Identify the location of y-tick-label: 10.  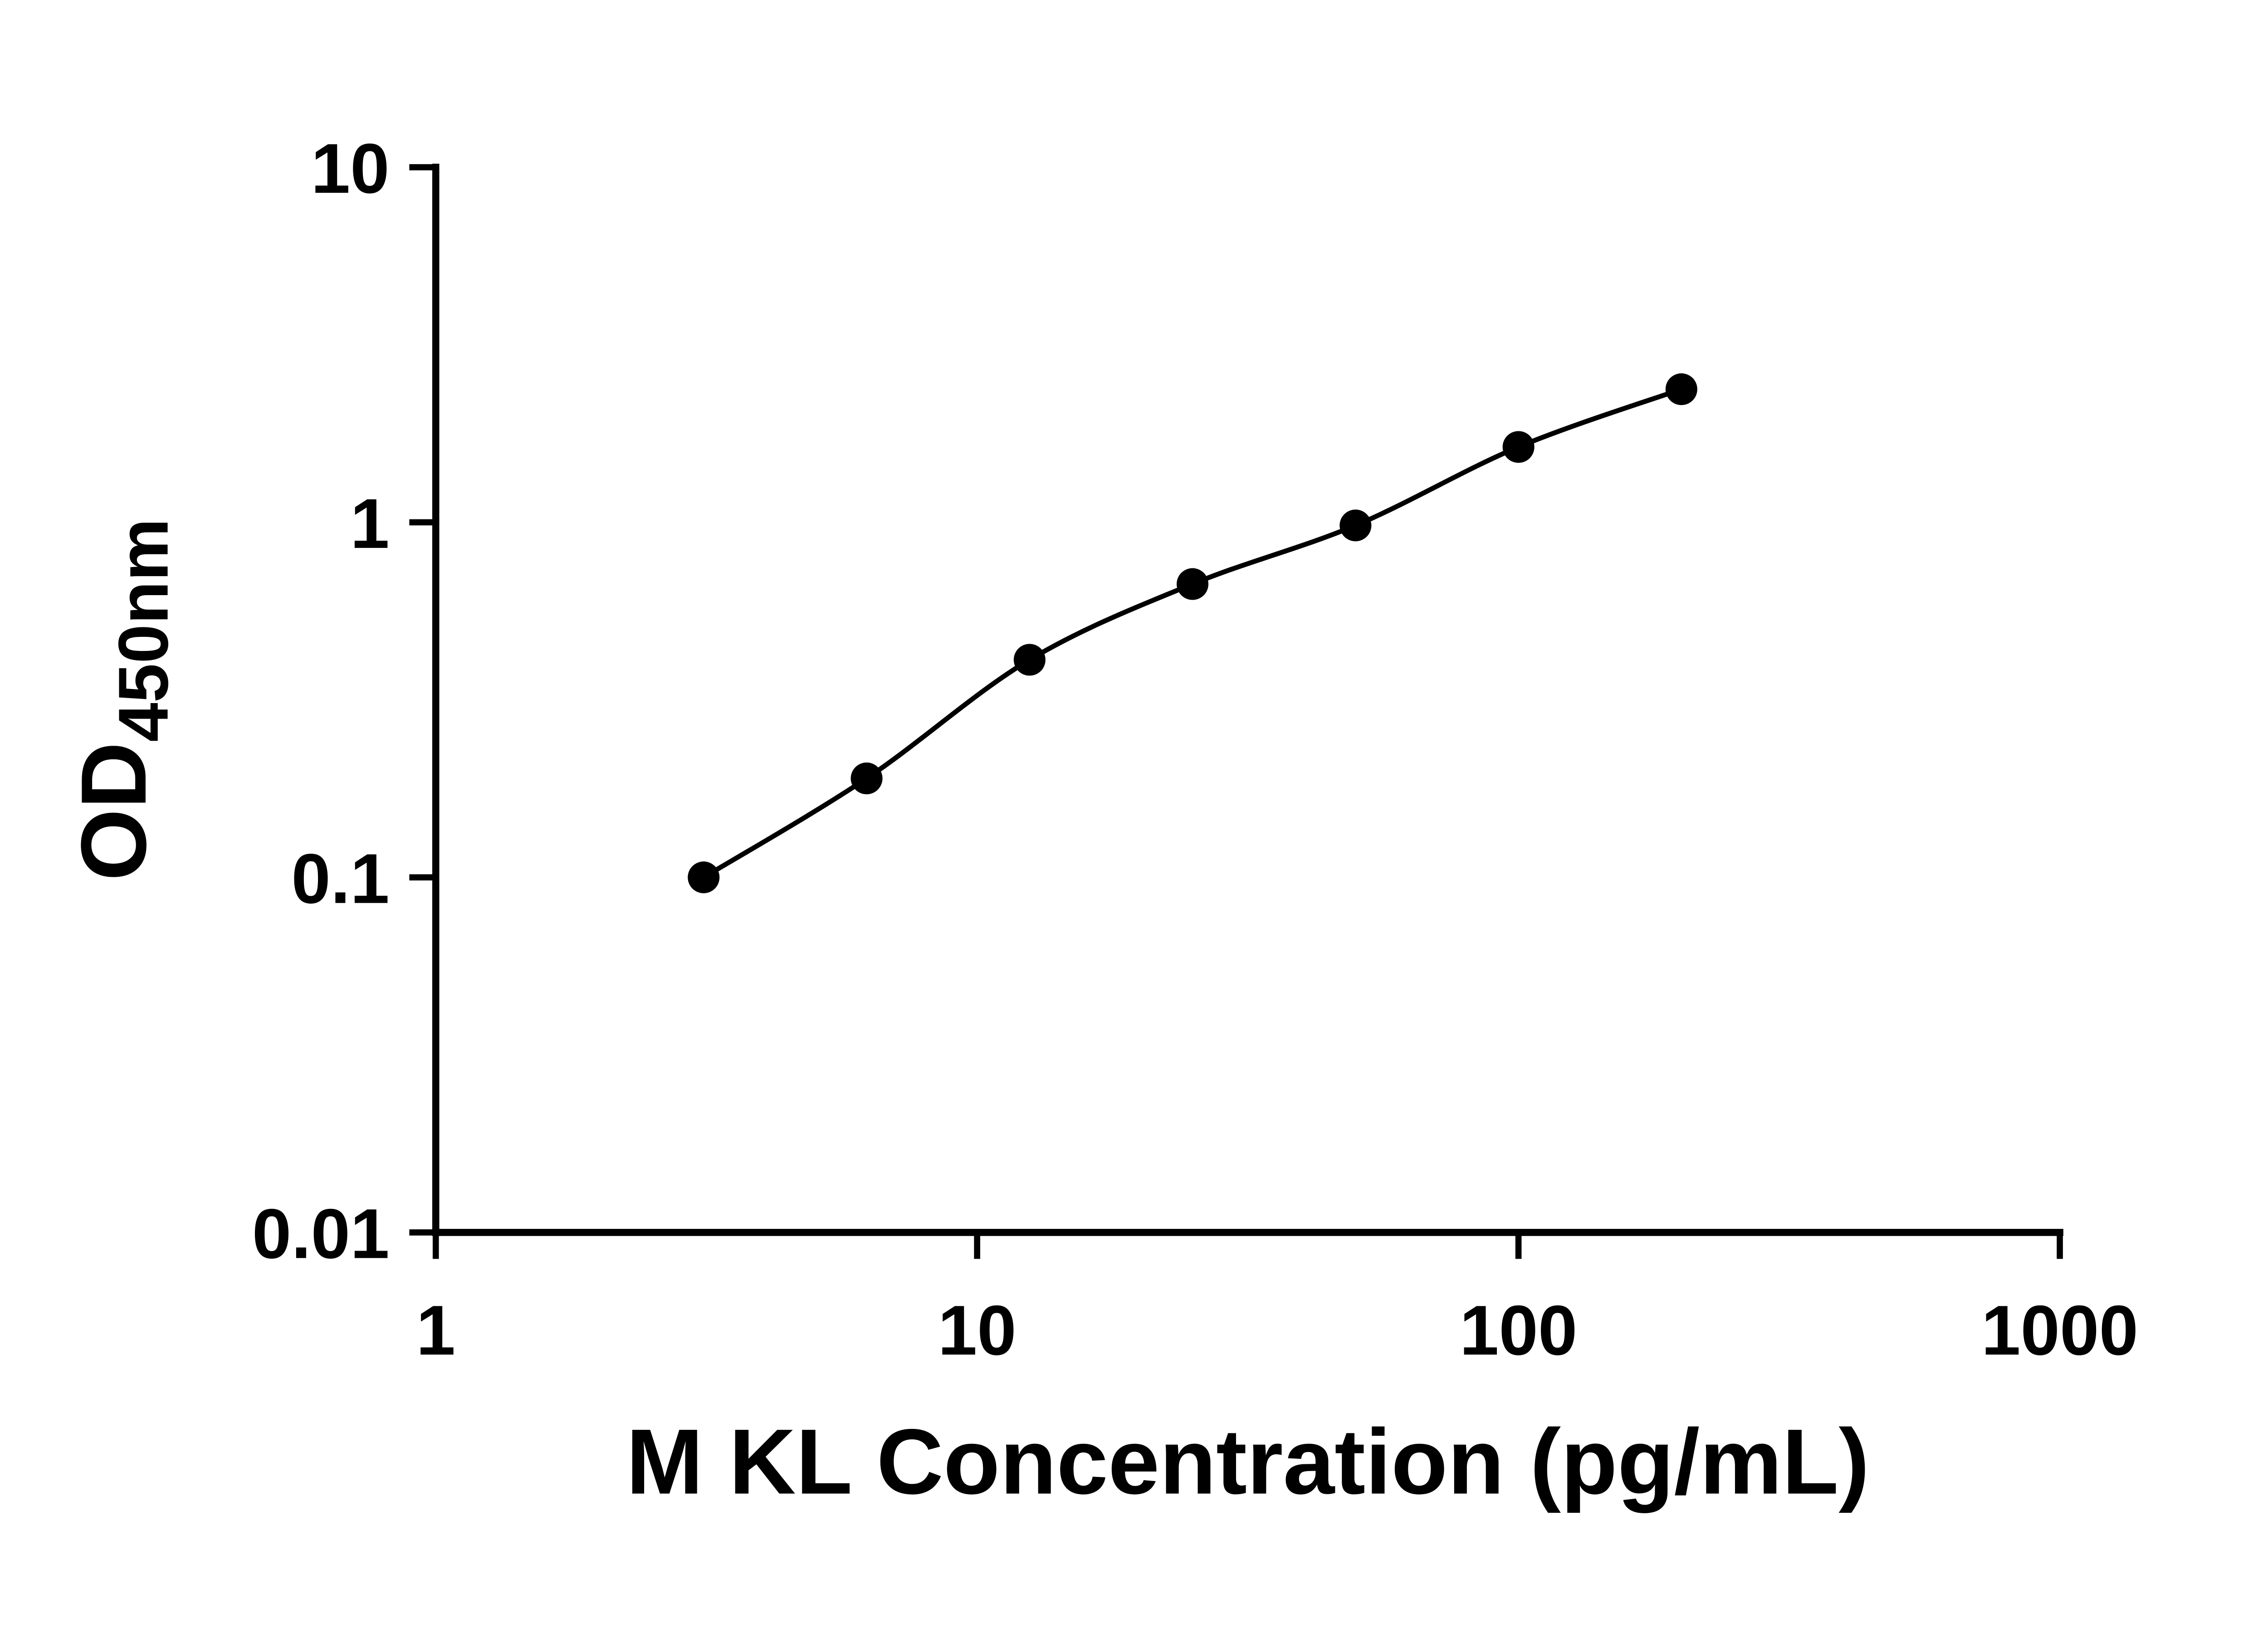
(351, 168).